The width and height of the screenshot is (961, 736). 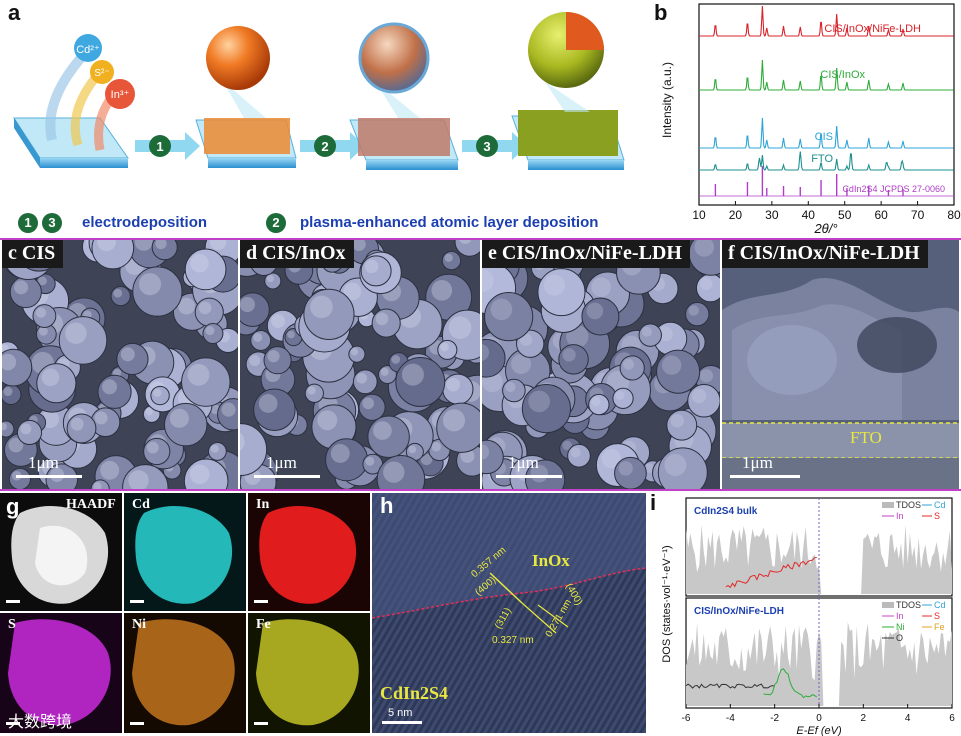 I want to click on dos-bottom-title: CIS/InOx/NiFe-LDH, so click(x=739, y=611).